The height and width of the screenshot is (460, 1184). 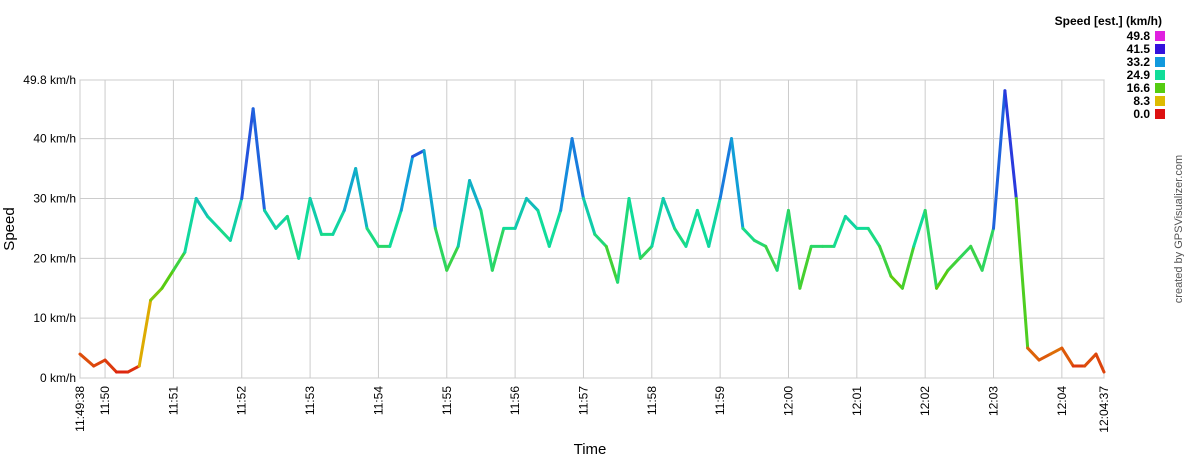 What do you see at coordinates (1139, 88) in the screenshot?
I see `legend-label: 16.6` at bounding box center [1139, 88].